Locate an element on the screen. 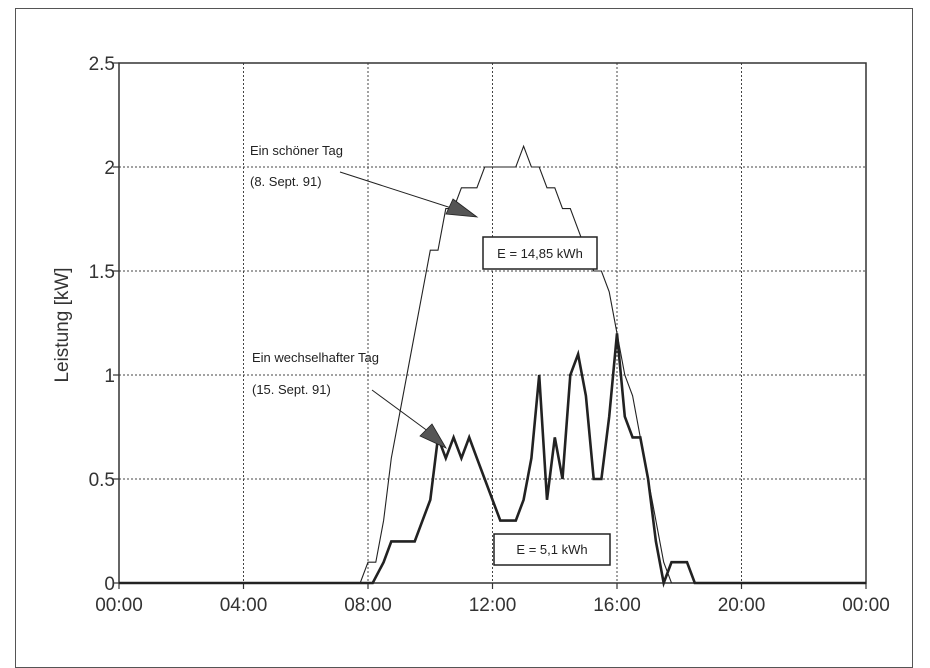 The width and height of the screenshot is (930, 668). good-day-energy-box: E = 14,85 kWh is located at coordinates (540, 253).